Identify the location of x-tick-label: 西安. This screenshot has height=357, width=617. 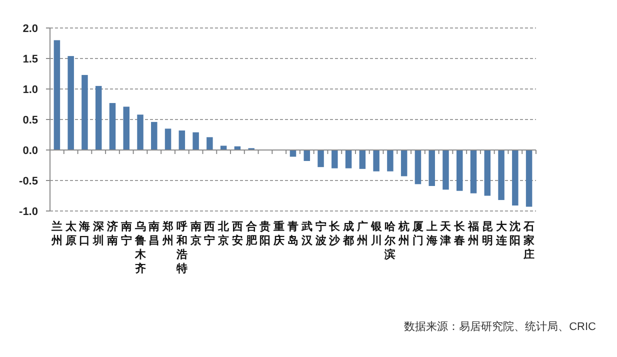
(236, 234).